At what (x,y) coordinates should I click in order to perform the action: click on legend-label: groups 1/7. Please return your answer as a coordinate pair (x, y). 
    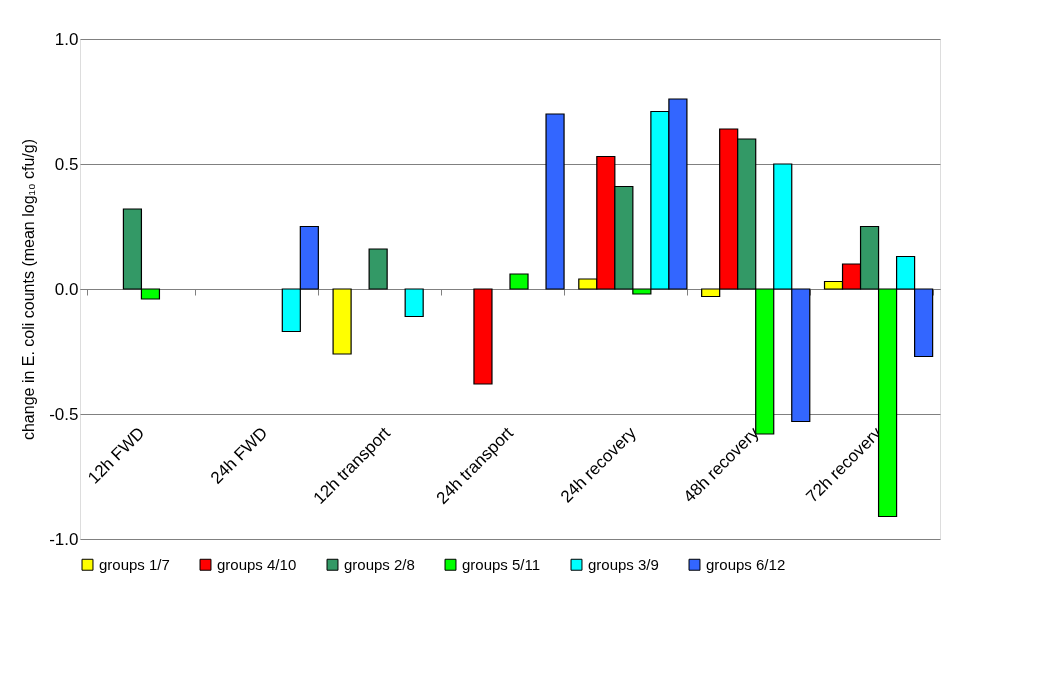
    Looking at the image, I should click on (134, 564).